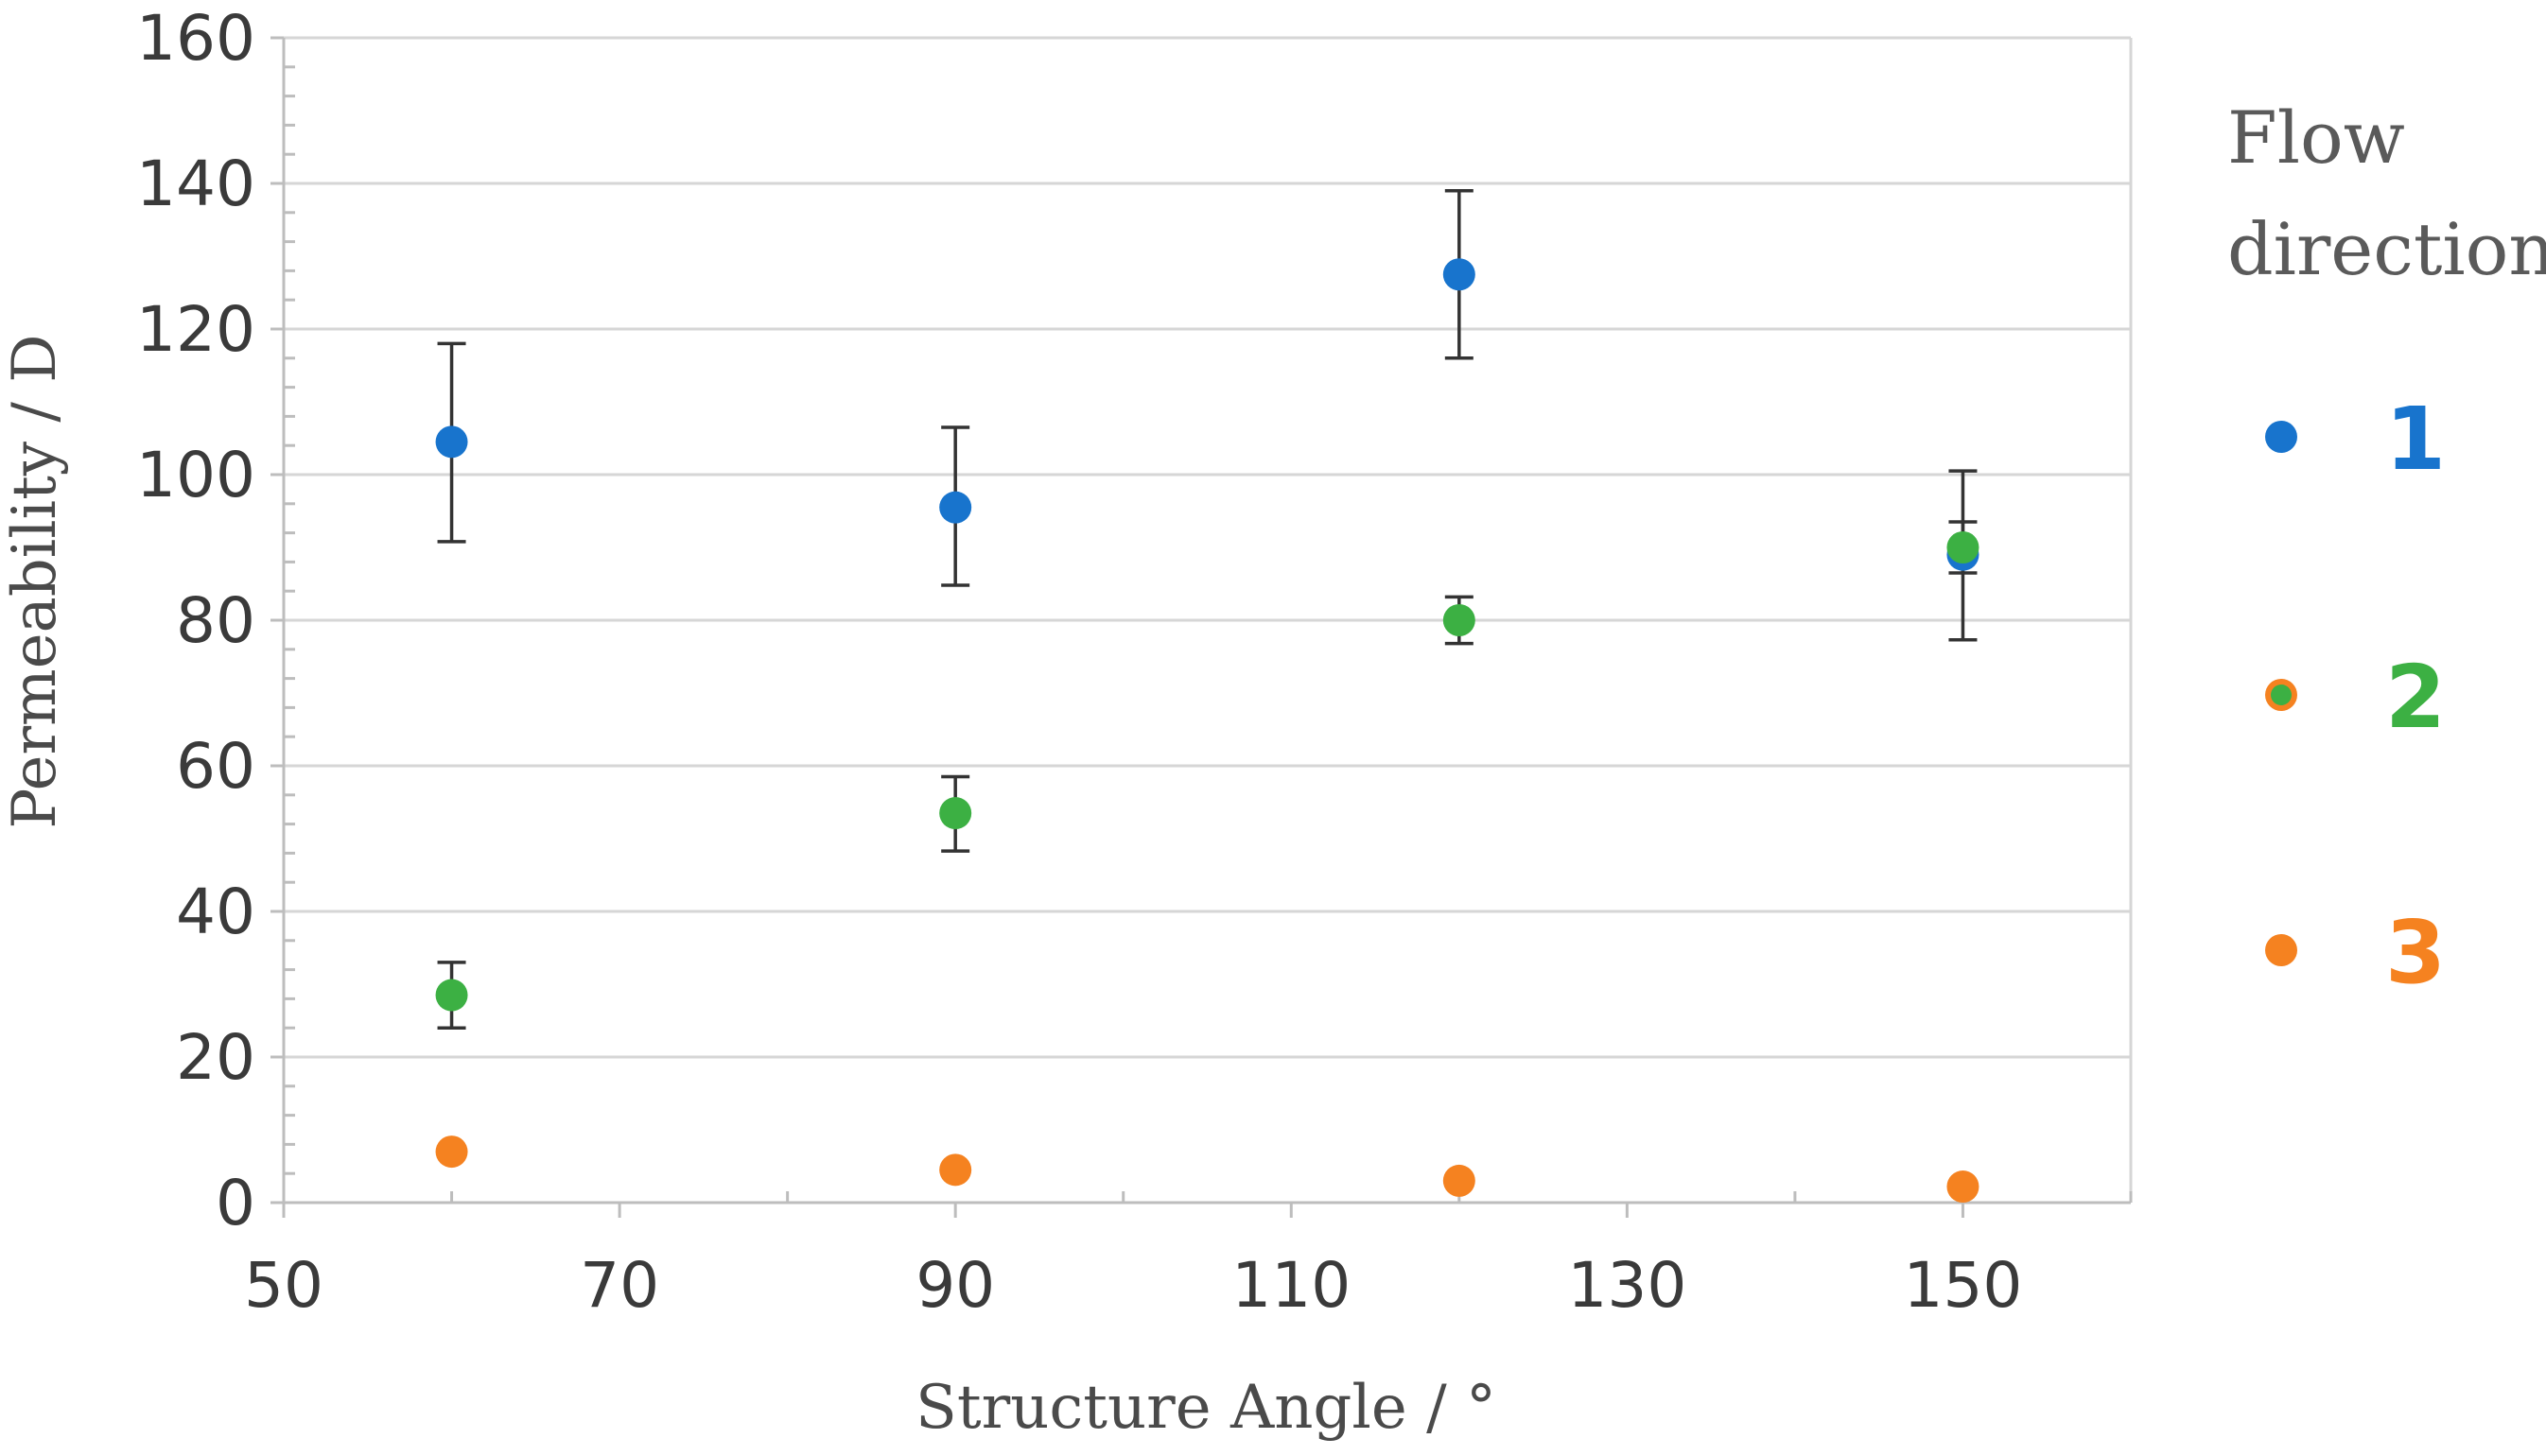 The height and width of the screenshot is (1456, 2546). I want to click on legend: Flow direction 1 2 3, so click(2386, 549).